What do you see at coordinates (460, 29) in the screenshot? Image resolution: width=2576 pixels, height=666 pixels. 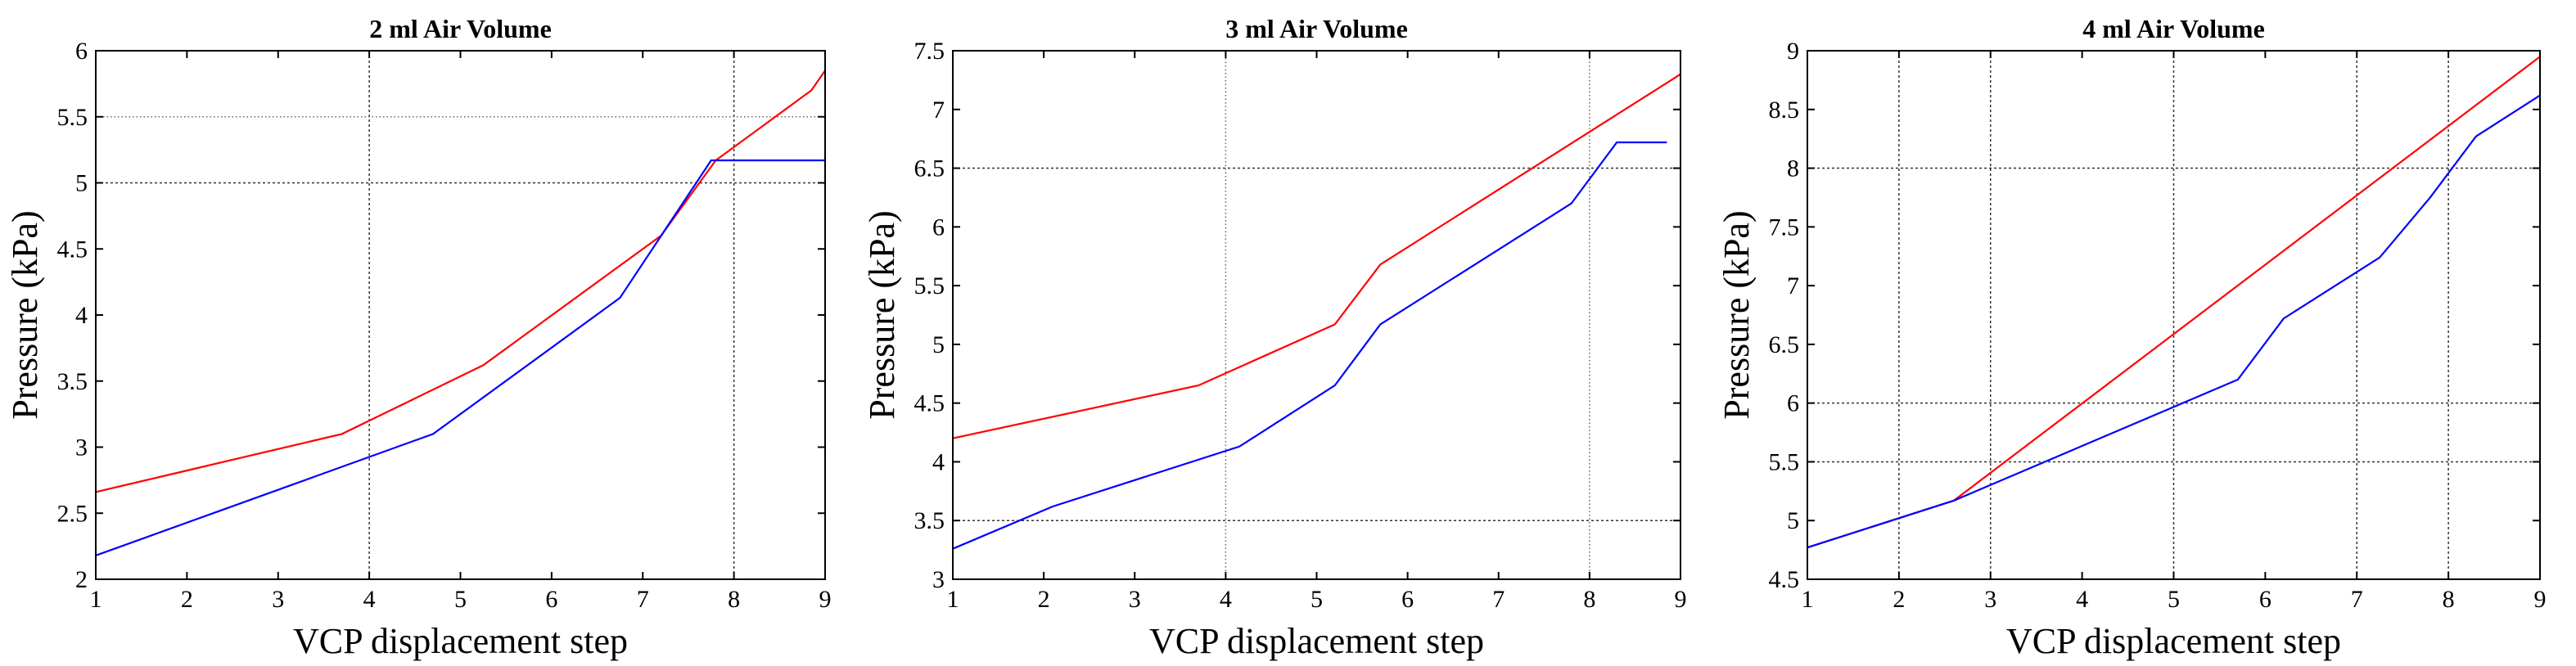 I see `chart-title: 2 ml Air Volume` at bounding box center [460, 29].